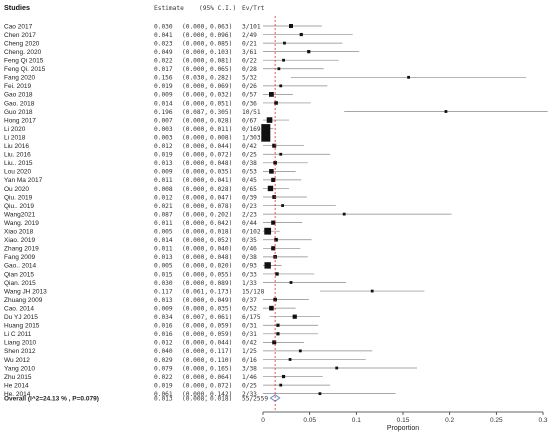  Describe the element at coordinates (18, 197) in the screenshot. I see `study-name: Qiu. 2019` at that location.